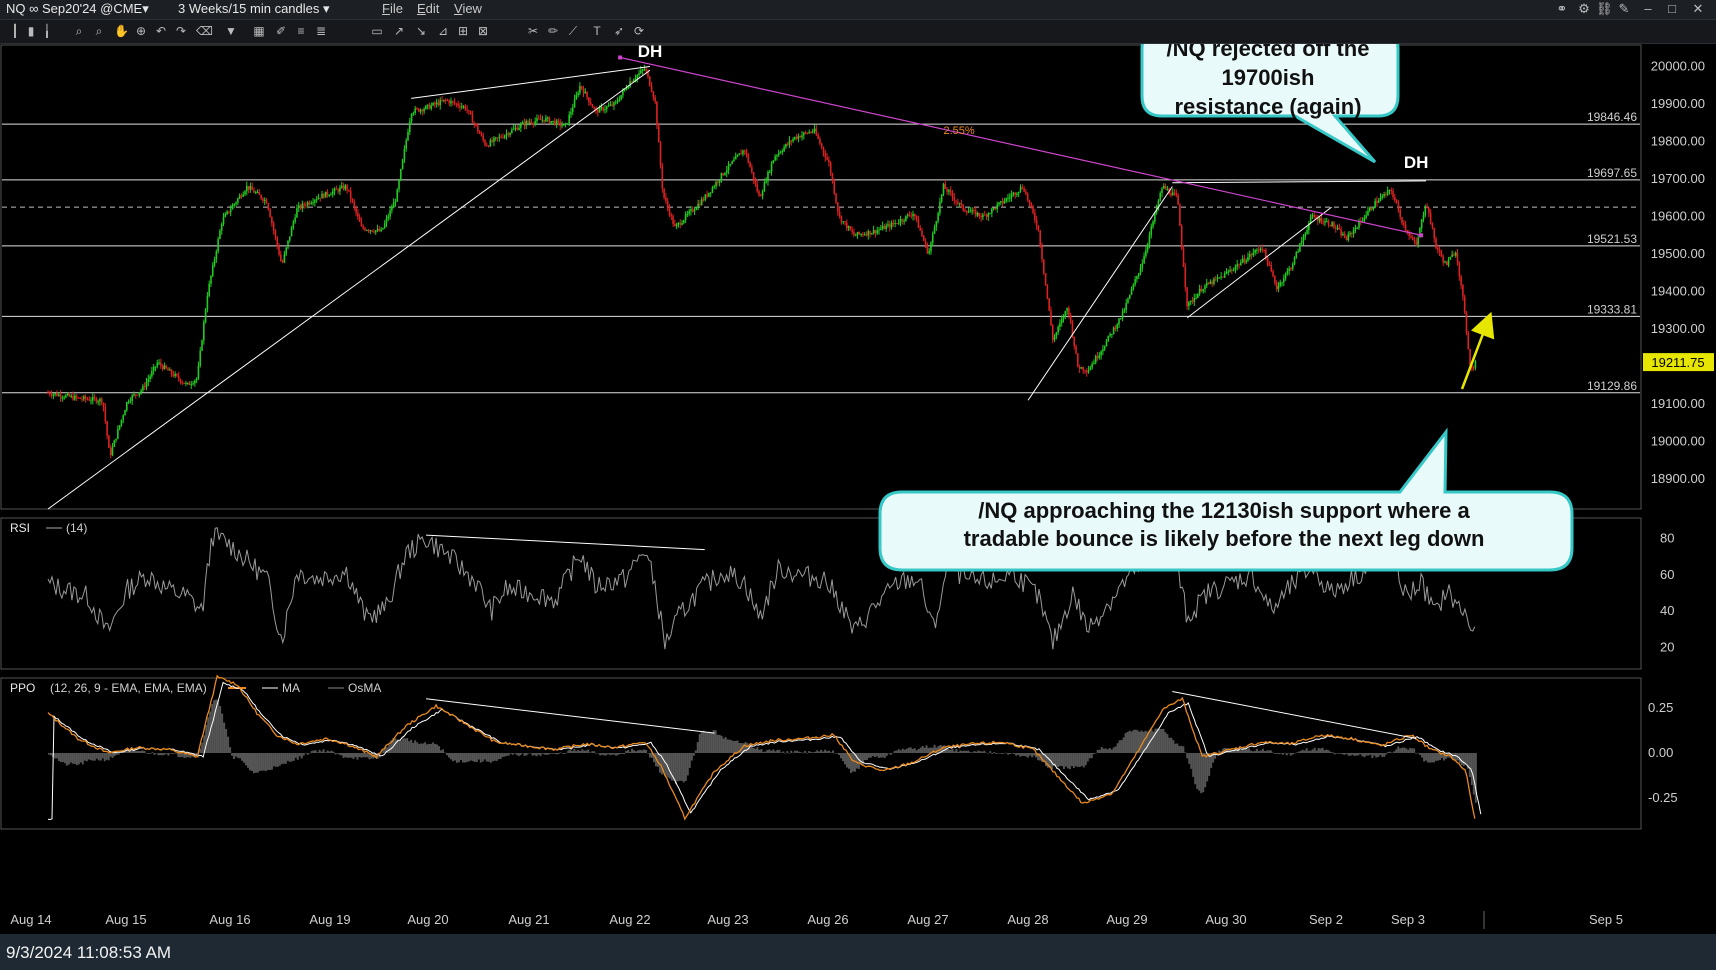 The height and width of the screenshot is (970, 1716). Describe the element at coordinates (141, 31) in the screenshot. I see `crosshair-icon: ⊕` at that location.